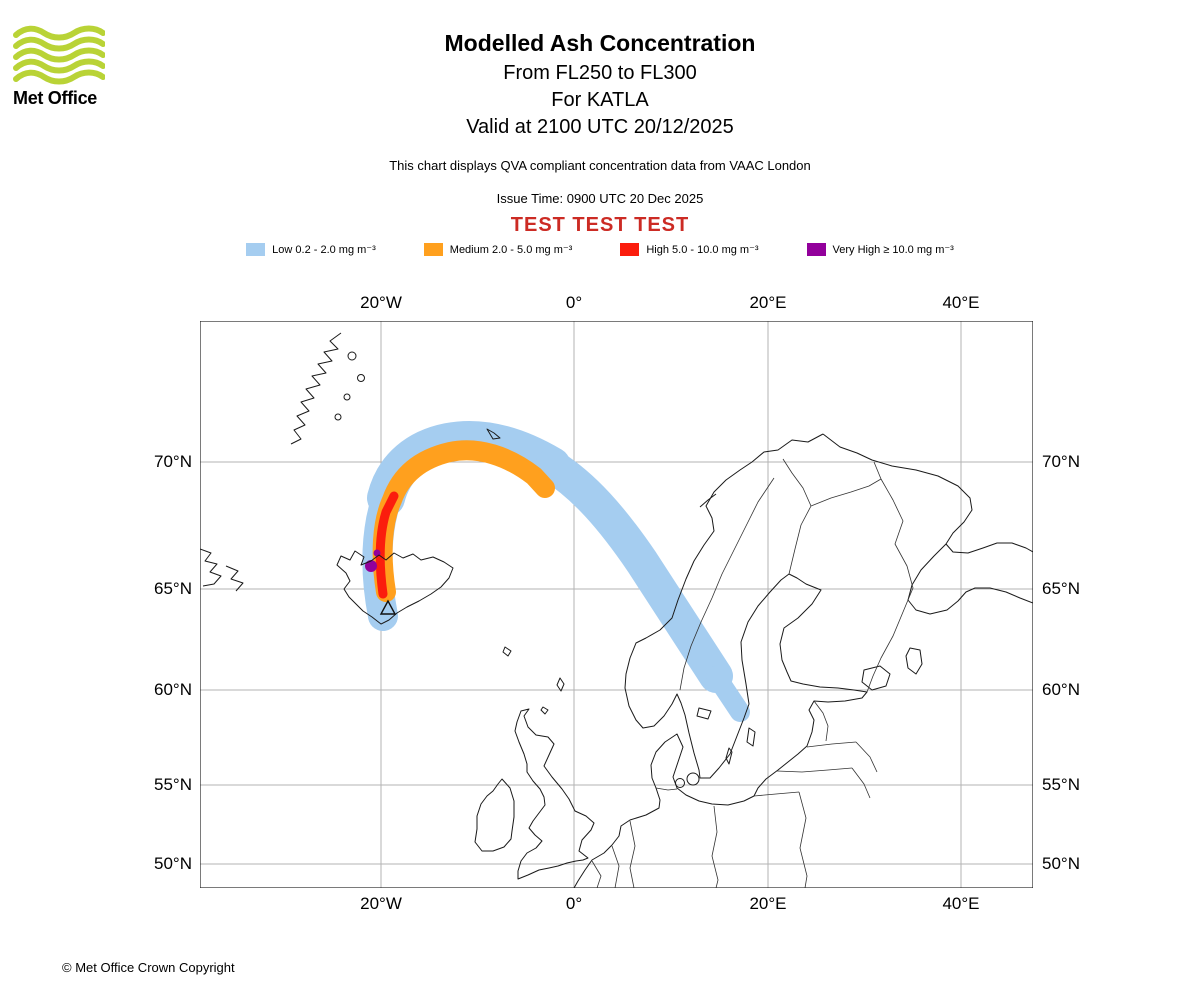  What do you see at coordinates (970, 579) in the screenshot?
I see `coast-white-sea` at bounding box center [970, 579].